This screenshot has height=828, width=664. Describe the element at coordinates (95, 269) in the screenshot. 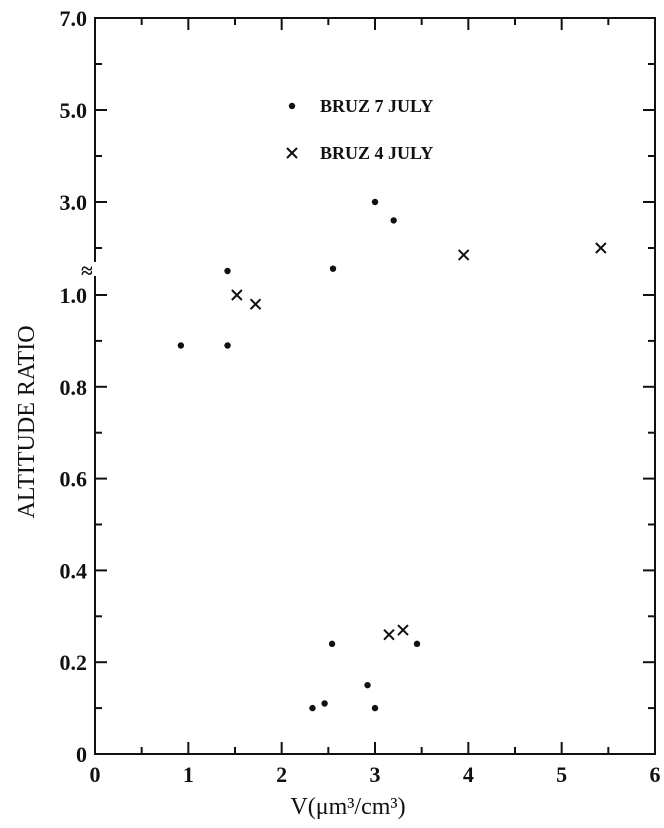

I see `axis-break-gap` at that location.